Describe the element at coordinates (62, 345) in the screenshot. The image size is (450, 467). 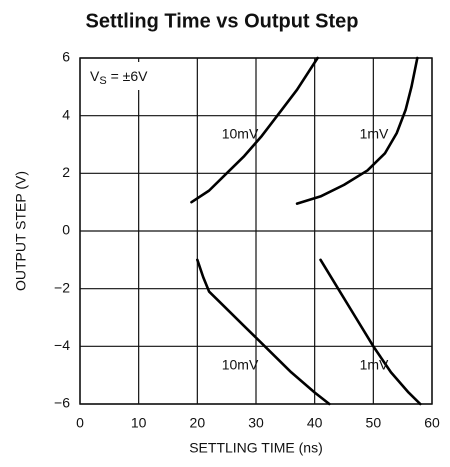
I see `y-tick-label: −4` at that location.